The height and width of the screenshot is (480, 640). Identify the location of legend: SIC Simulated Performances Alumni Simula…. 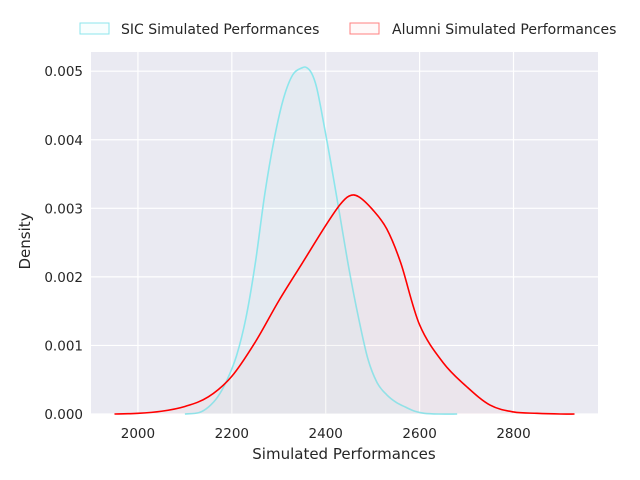
(347, 30).